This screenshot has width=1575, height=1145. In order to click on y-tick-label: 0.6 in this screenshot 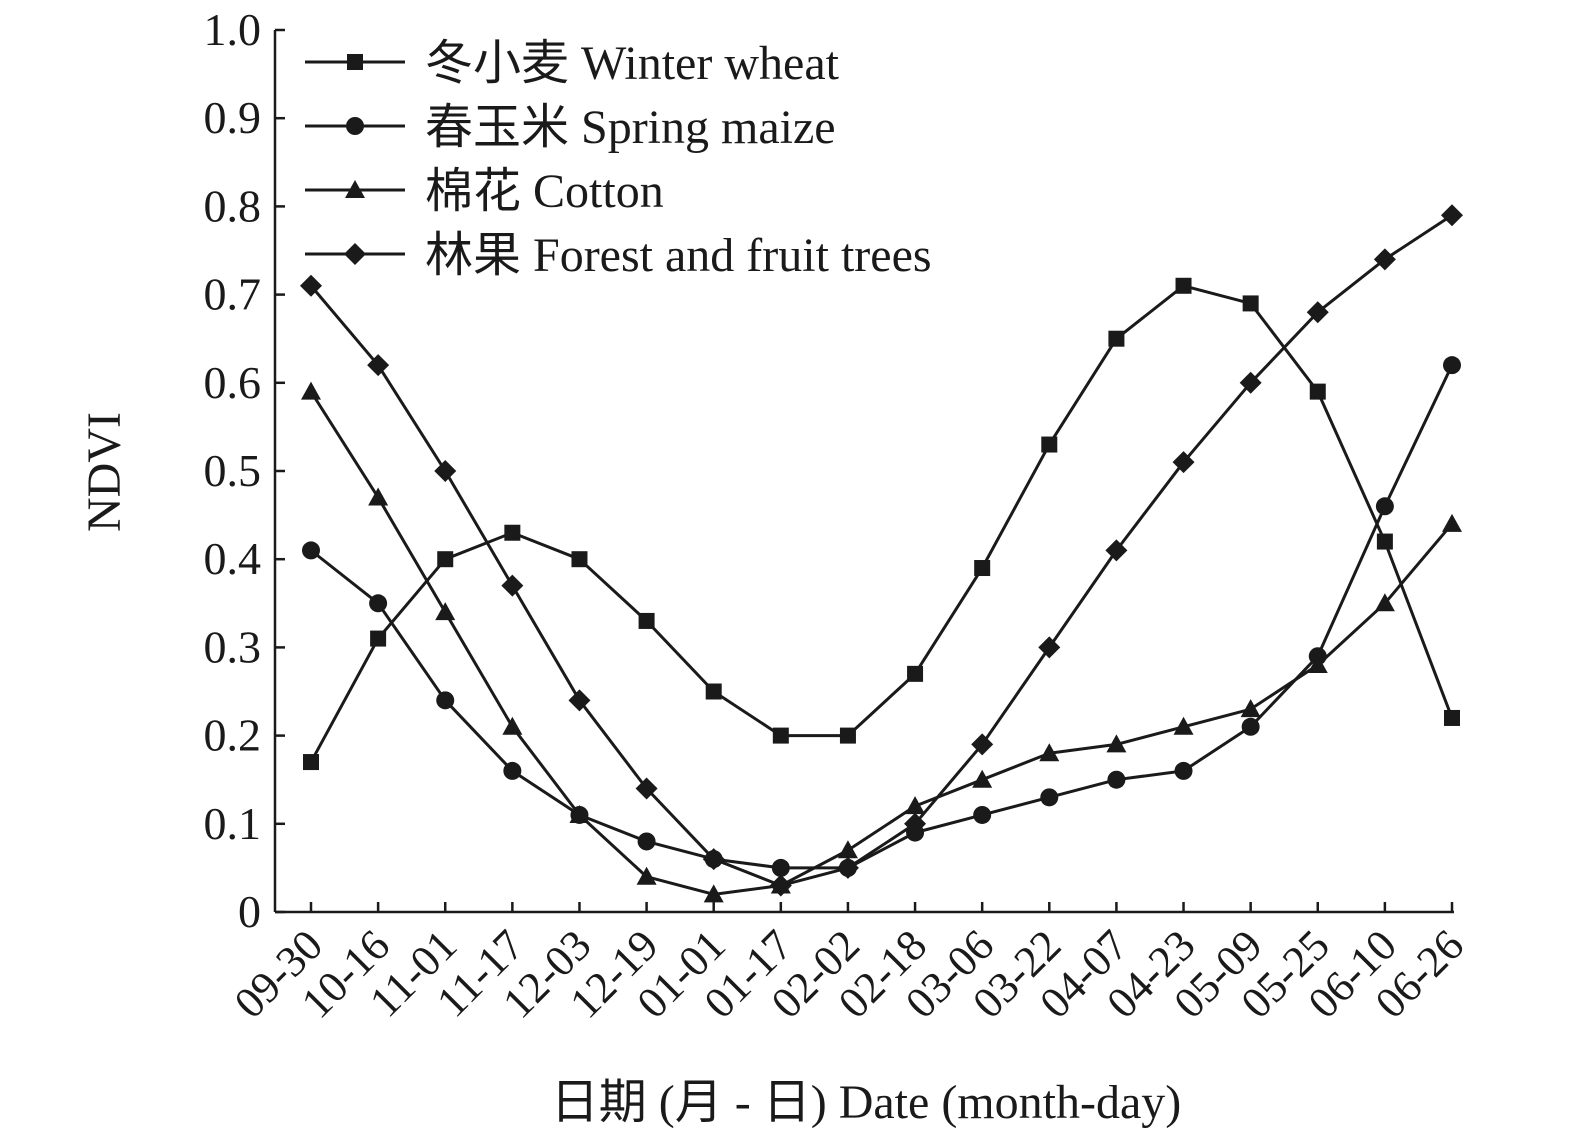, I will do `click(233, 382)`.